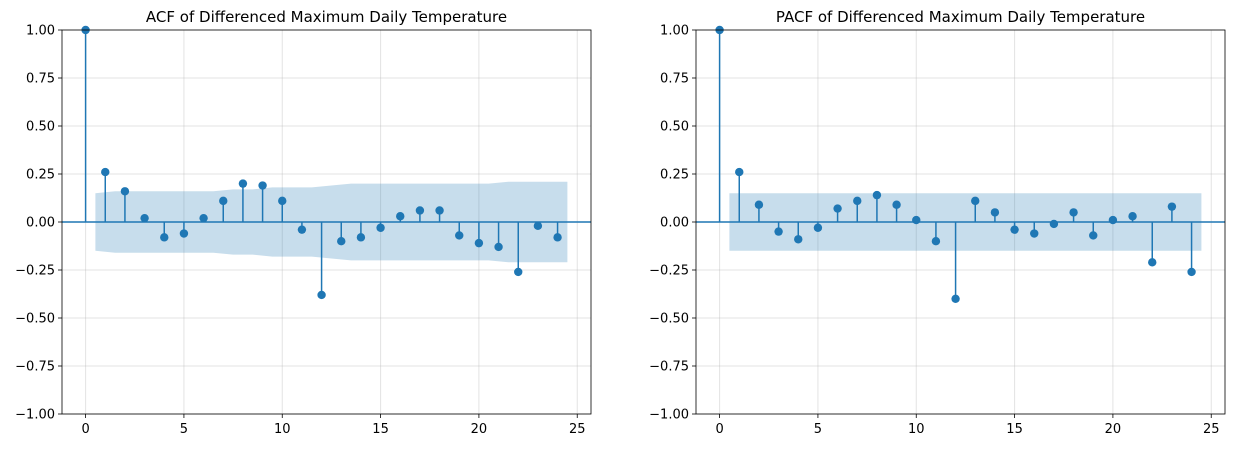 Image resolution: width=1234 pixels, height=449 pixels. What do you see at coordinates (669, 367) in the screenshot?
I see `pacf-ytick-label: −0.75` at bounding box center [669, 367].